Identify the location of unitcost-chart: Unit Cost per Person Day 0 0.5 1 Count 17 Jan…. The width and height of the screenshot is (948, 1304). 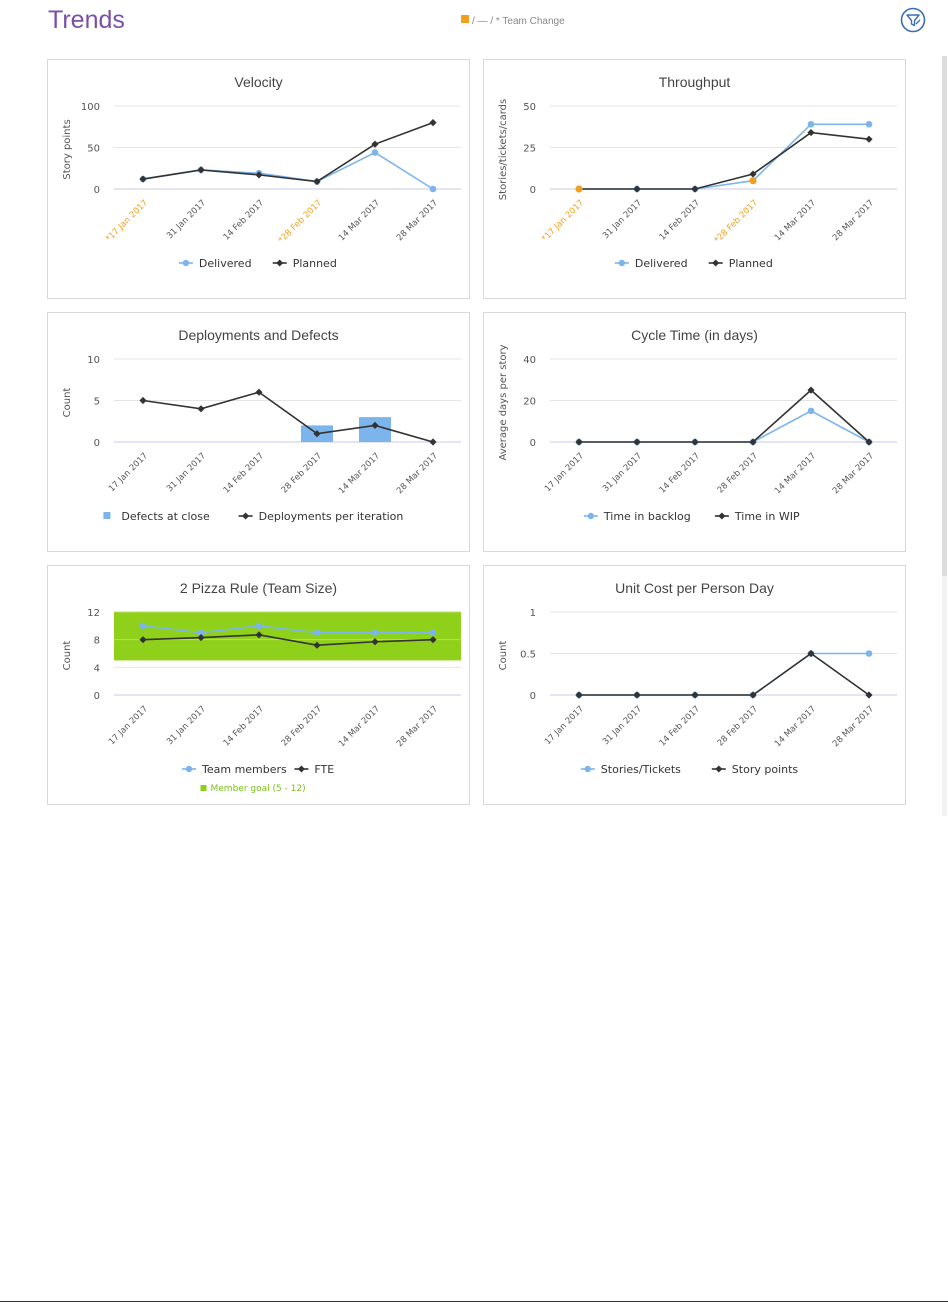
(697, 678).